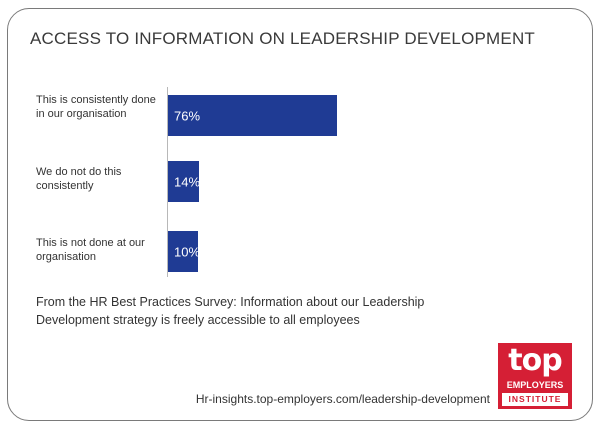 This screenshot has width=602, height=430. Describe the element at coordinates (187, 251) in the screenshot. I see `bar-value-label: 10%` at that location.